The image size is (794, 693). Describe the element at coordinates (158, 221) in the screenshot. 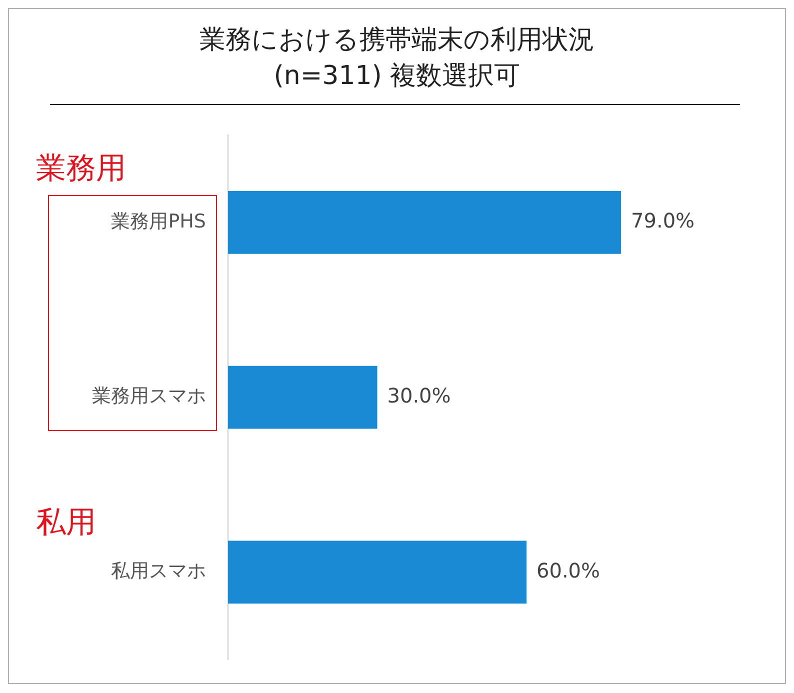

I see `y-tick-label: 業務用PHS` at that location.